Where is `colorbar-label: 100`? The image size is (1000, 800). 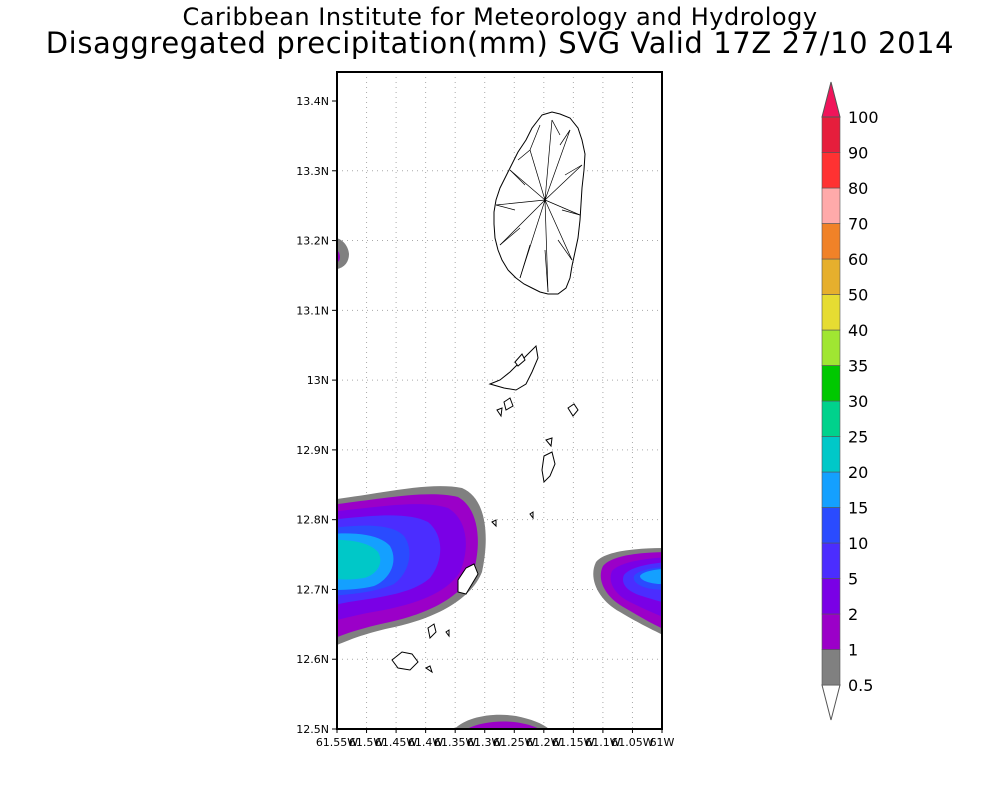 colorbar-label: 100 is located at coordinates (863, 117).